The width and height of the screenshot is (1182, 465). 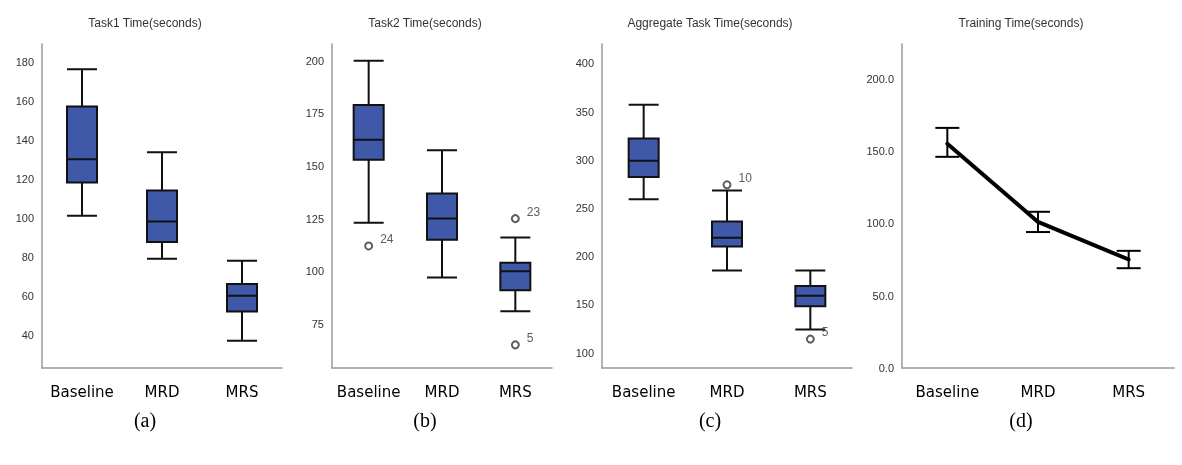 I want to click on y-tick-label: 50.0, so click(x=883, y=295).